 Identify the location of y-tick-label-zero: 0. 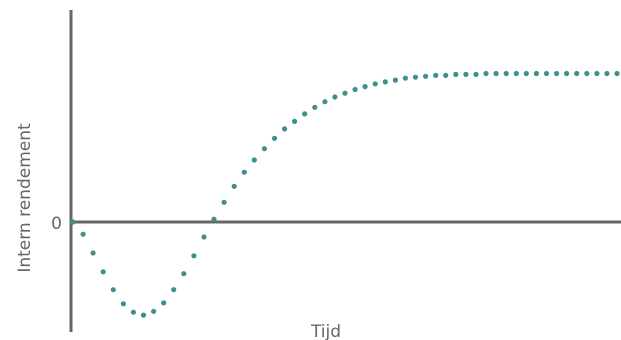
(56, 224).